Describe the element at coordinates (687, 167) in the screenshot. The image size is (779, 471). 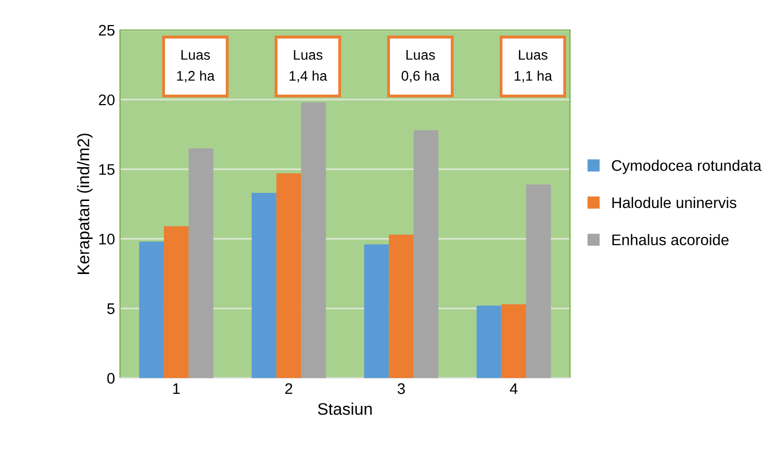
I see `legend-label: Cymodocea rotundata` at that location.